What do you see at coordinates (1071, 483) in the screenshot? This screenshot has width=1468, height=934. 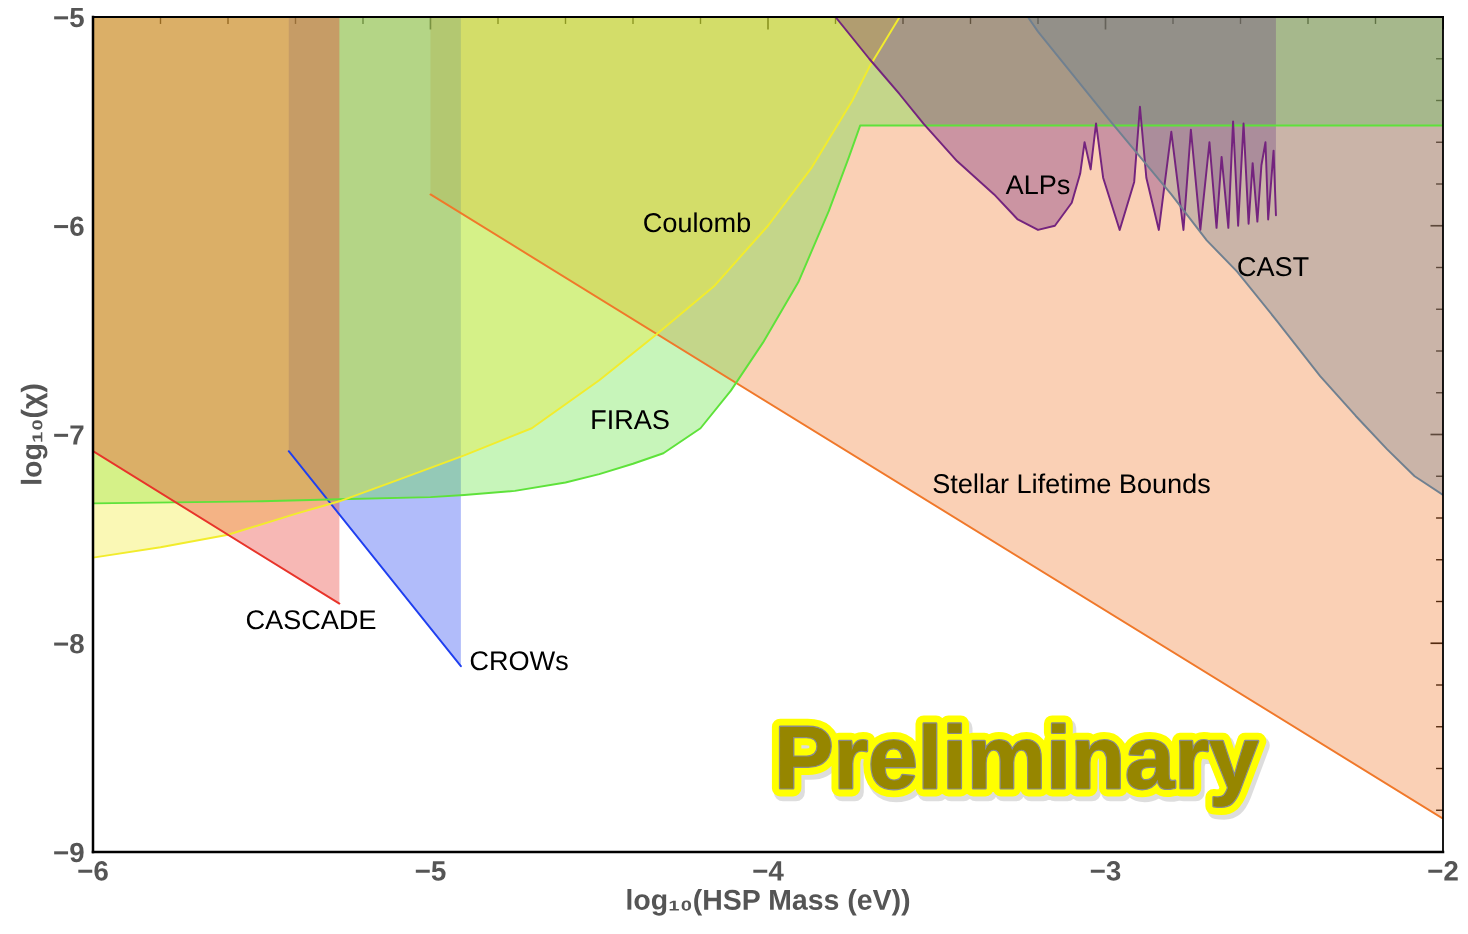 I see `series-label: Stellar Lifetime Bounds` at bounding box center [1071, 483].